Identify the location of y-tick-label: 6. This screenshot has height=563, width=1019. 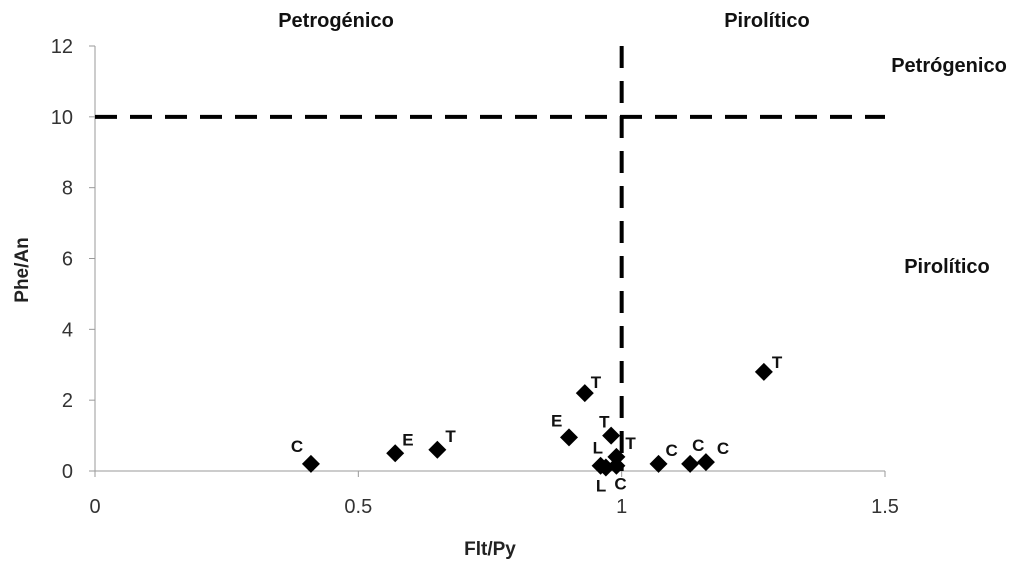
(67, 260).